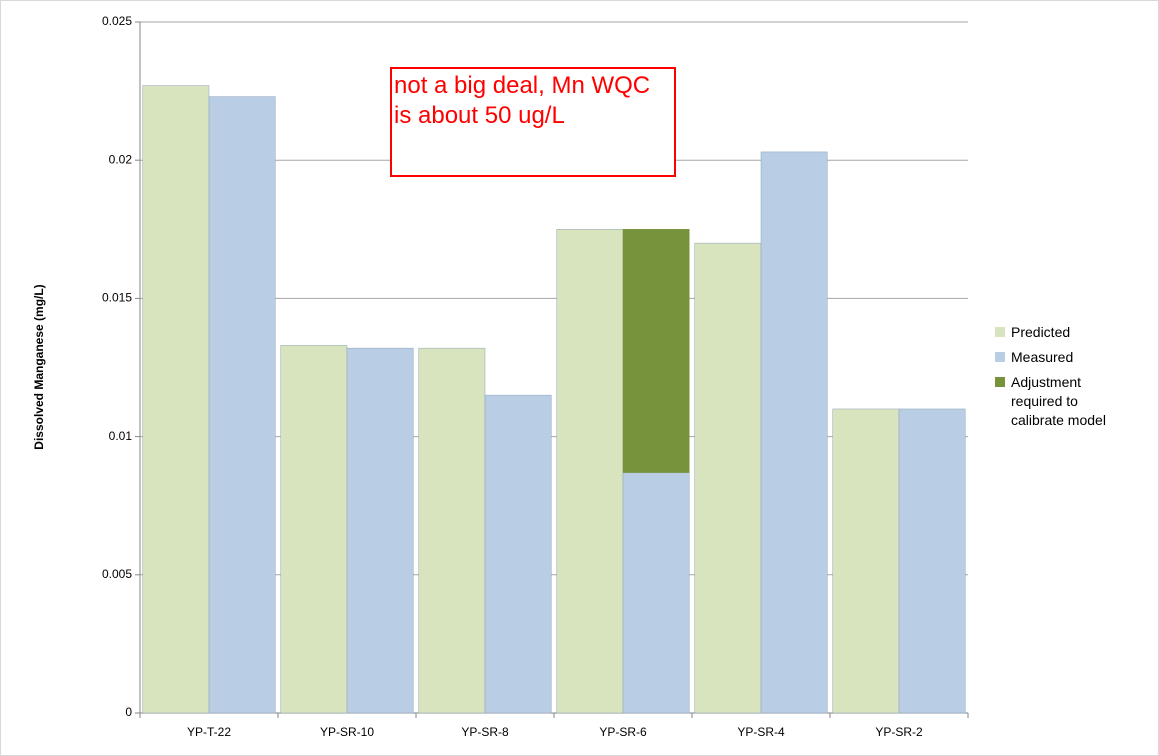 This screenshot has height=756, width=1159. I want to click on legend-label: Adjustment required to calibrate model, so click(1058, 401).